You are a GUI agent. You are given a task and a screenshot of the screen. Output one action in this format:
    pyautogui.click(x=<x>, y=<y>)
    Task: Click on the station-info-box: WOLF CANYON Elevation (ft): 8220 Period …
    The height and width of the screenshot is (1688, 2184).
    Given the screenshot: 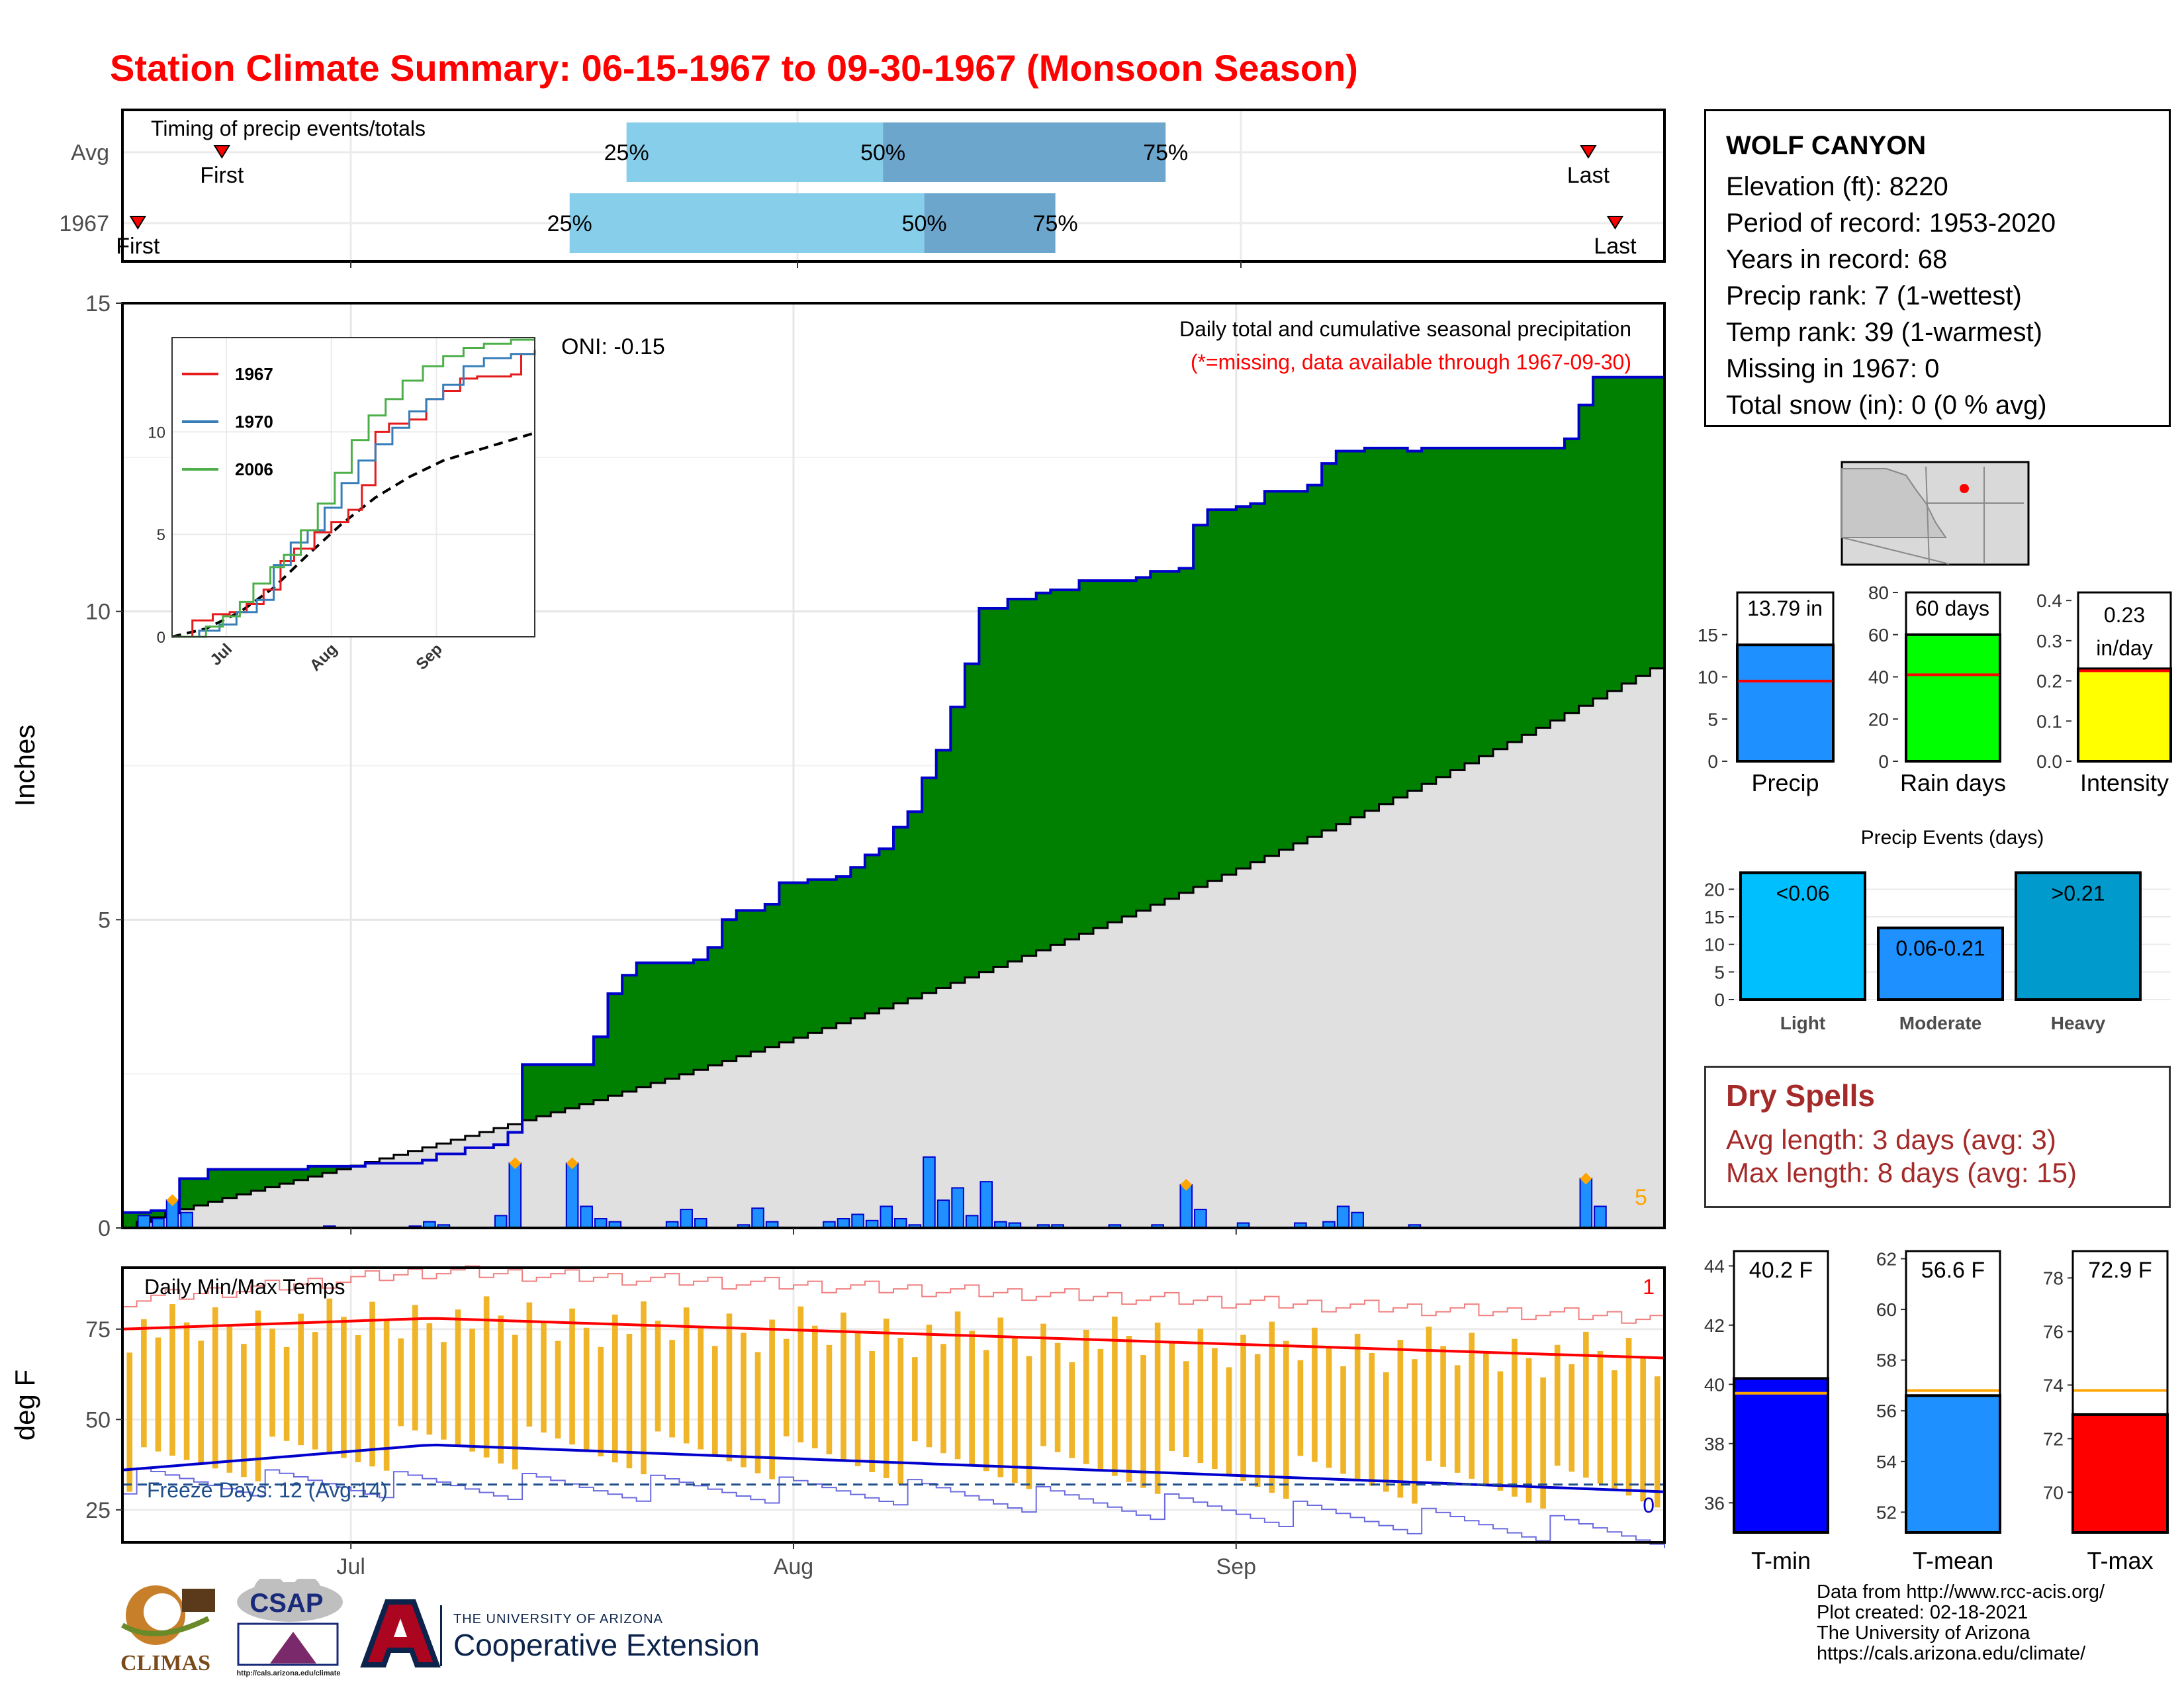 What is the action you would take?
    pyautogui.click(x=1937, y=268)
    